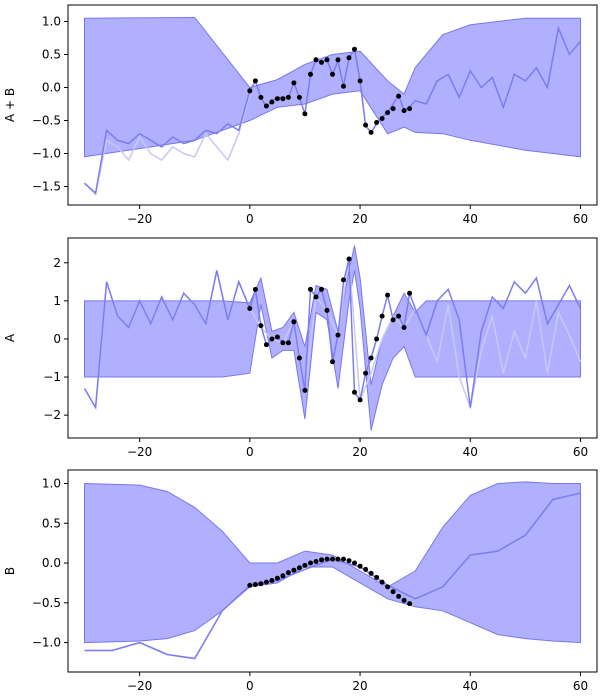 The width and height of the screenshot is (600, 700). Describe the element at coordinates (10, 105) in the screenshot. I see `y-axis-label: A + B` at that location.